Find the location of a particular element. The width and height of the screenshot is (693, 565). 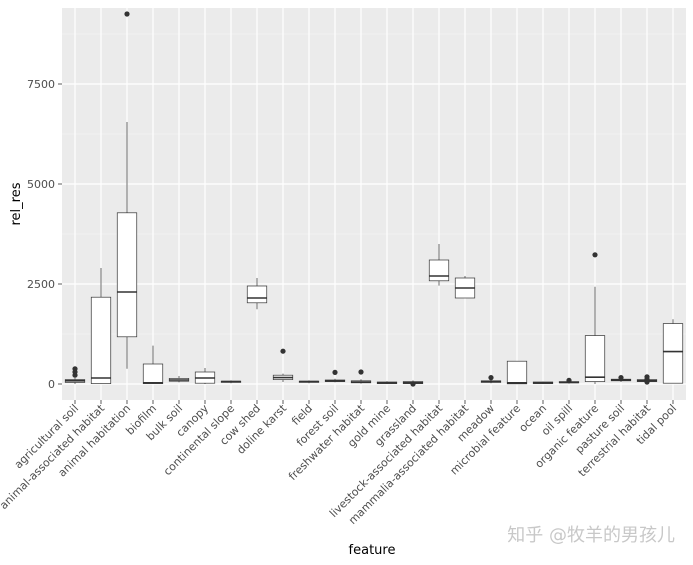

box-canopy is located at coordinates (205, 376).